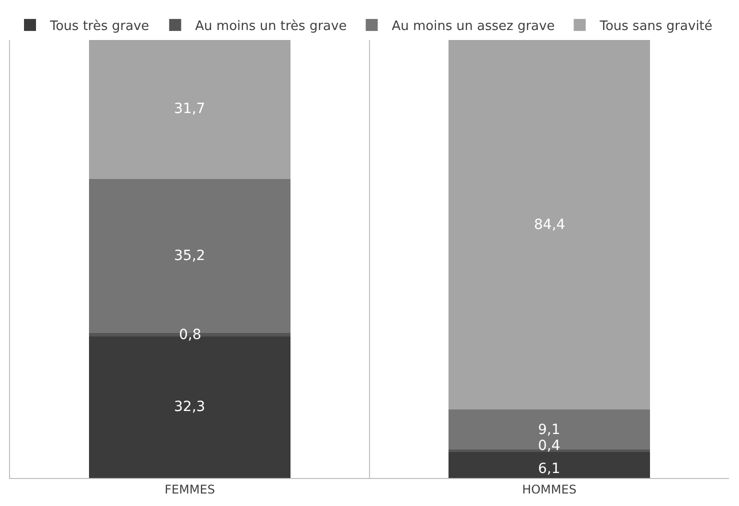  I want to click on data-label: 32,3, so click(190, 407).